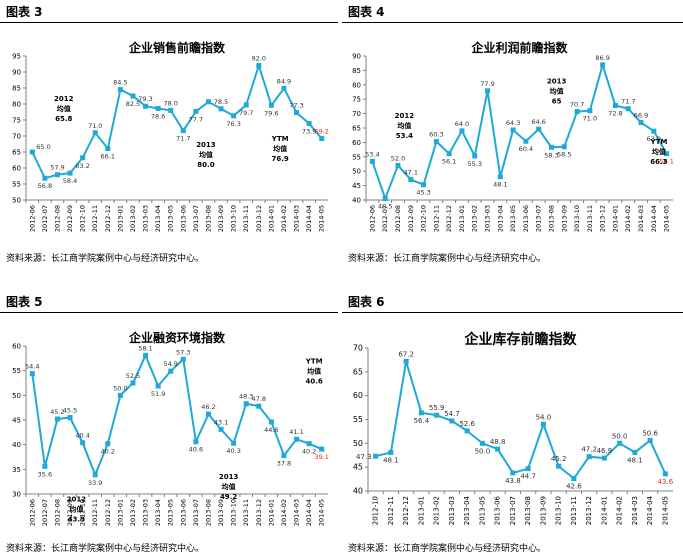 This screenshot has height=558, width=683. Describe the element at coordinates (208, 407) in the screenshot. I see `data-label: 46.2` at that location.